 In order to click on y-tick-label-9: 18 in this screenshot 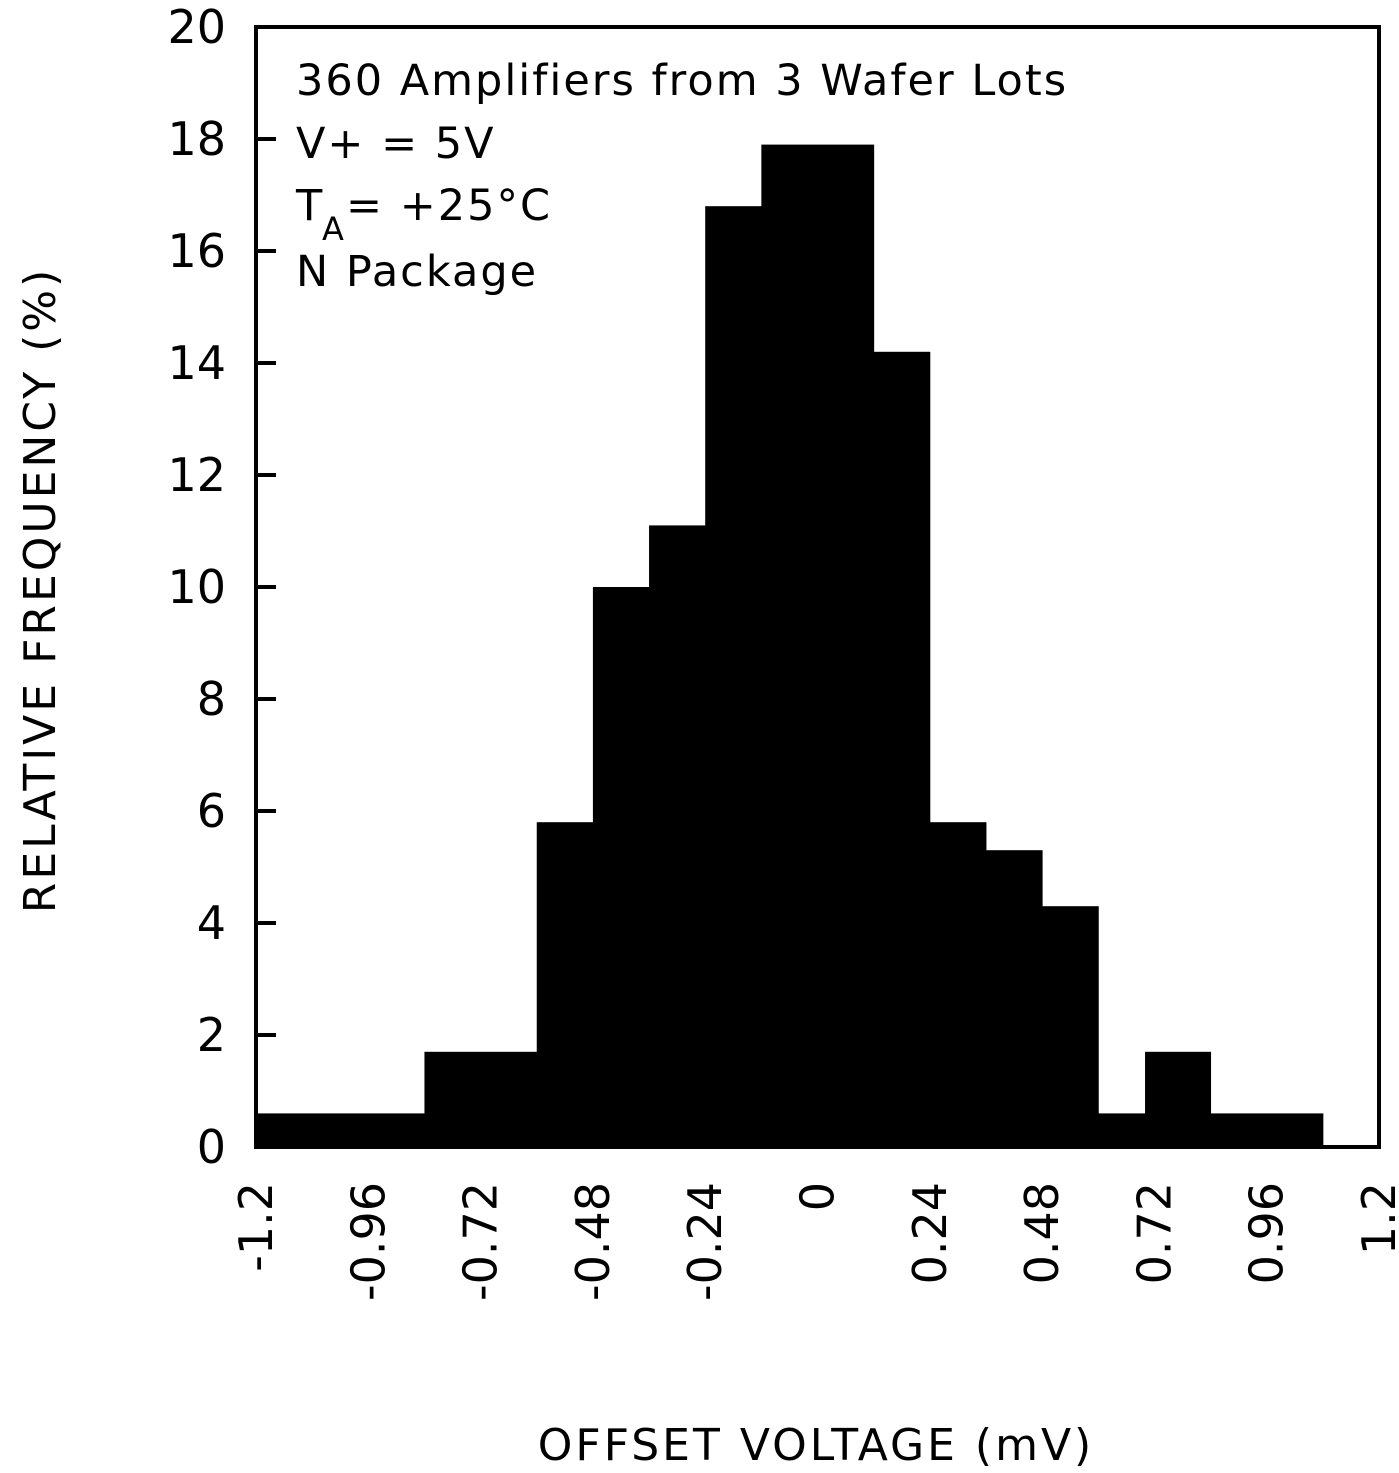, I will do `click(196, 139)`.